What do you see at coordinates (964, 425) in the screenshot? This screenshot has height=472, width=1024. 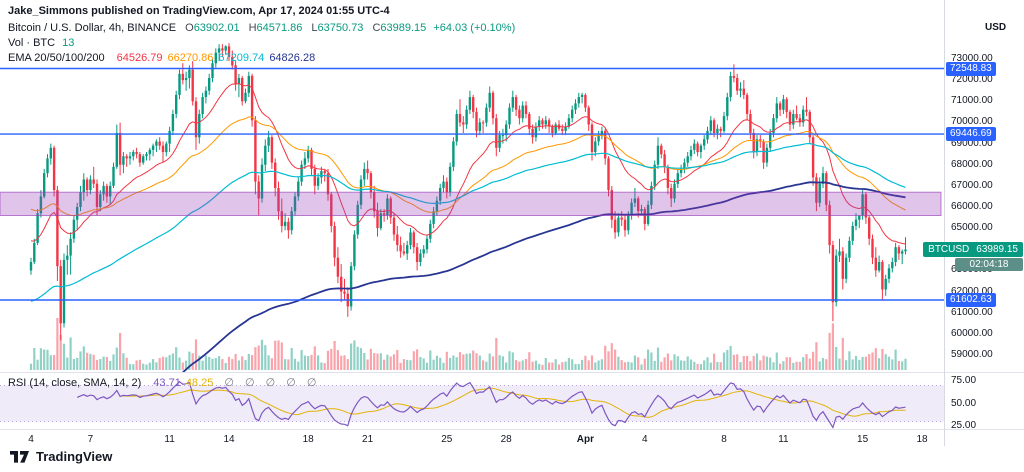 I see `rsi-tick-label: 25.00` at bounding box center [964, 425].